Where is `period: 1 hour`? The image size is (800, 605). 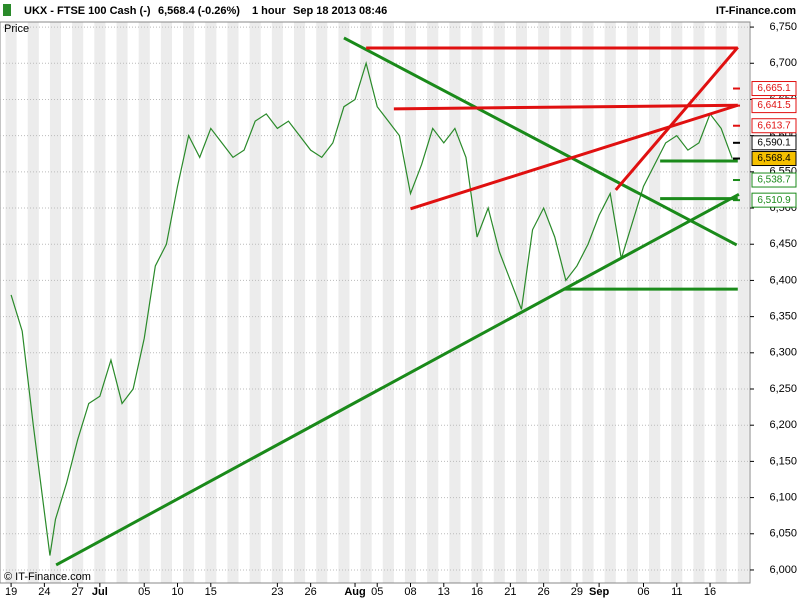 period: 1 hour is located at coordinates (269, 11).